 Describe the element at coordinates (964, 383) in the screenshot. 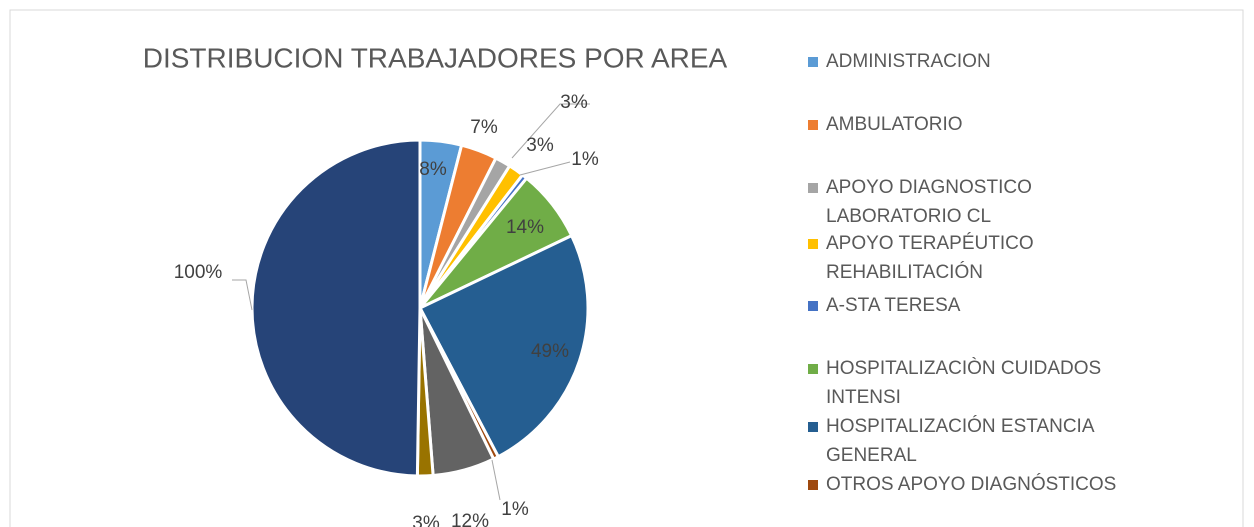

I see `legend-label: HOSPITALIZACIÒN CUIDADOS INTENSI` at that location.